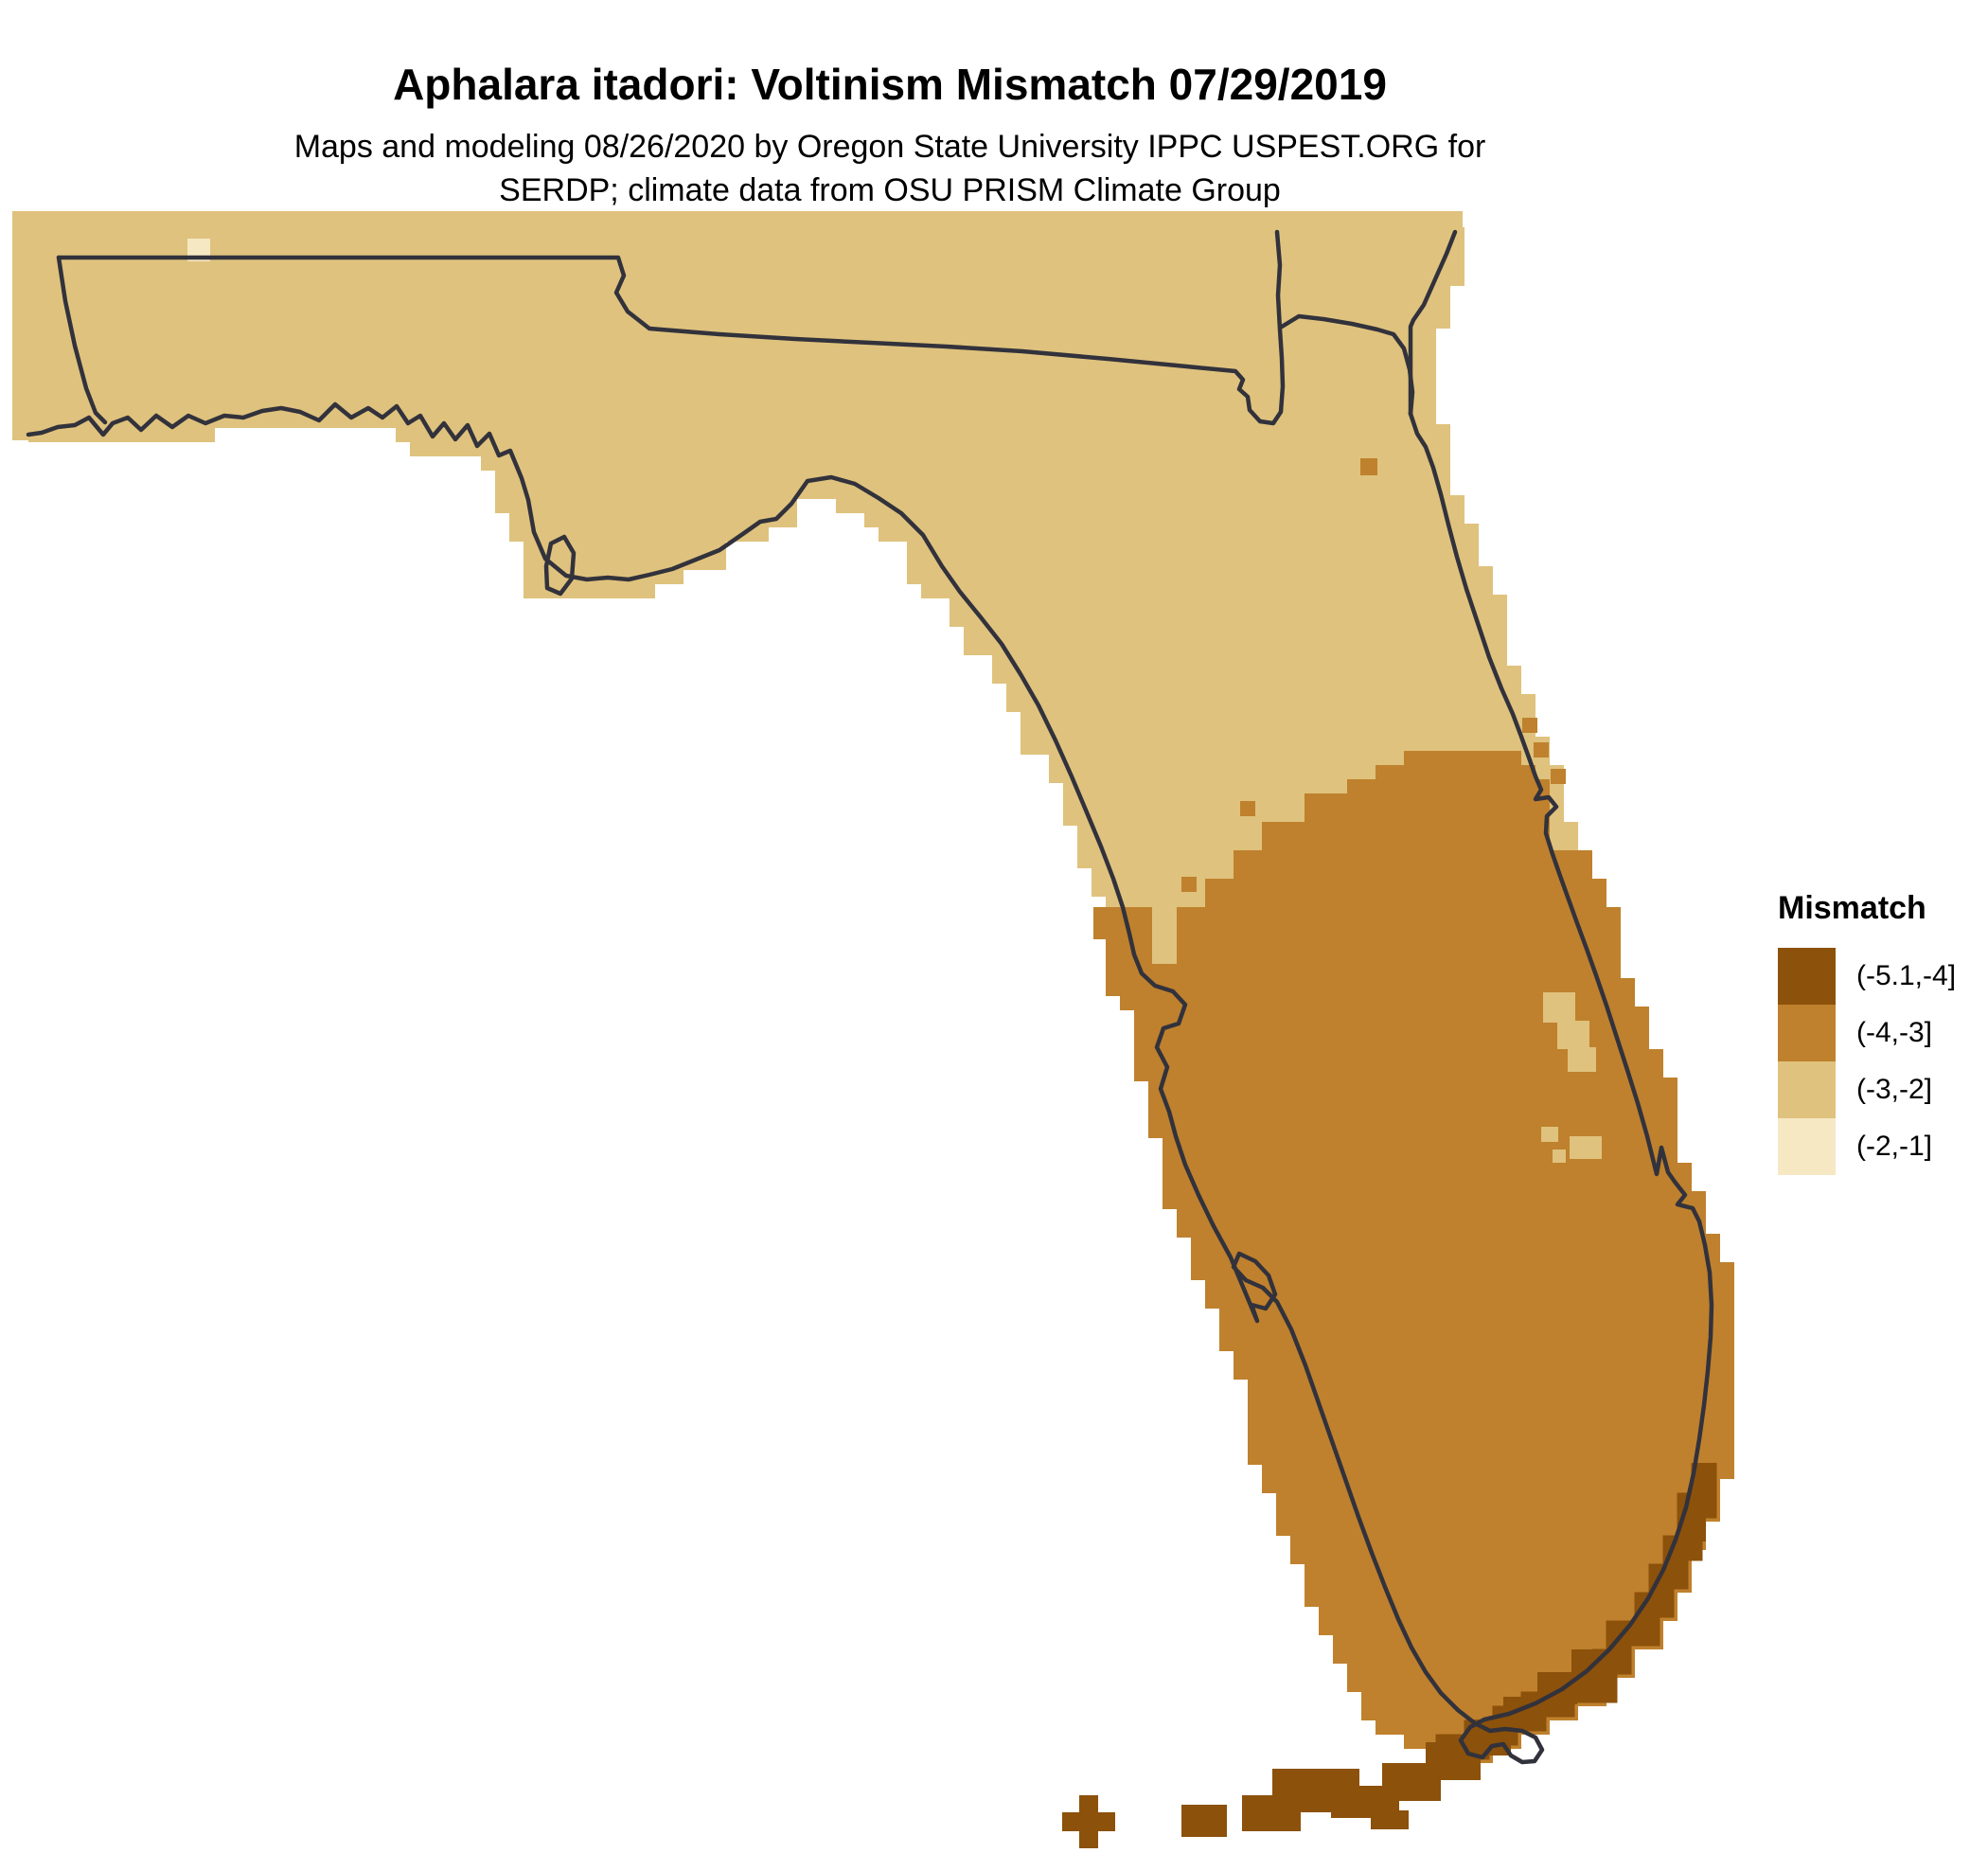 The width and height of the screenshot is (1988, 1871). I want to click on legend-label-3: (-2,-1], so click(1894, 1146).